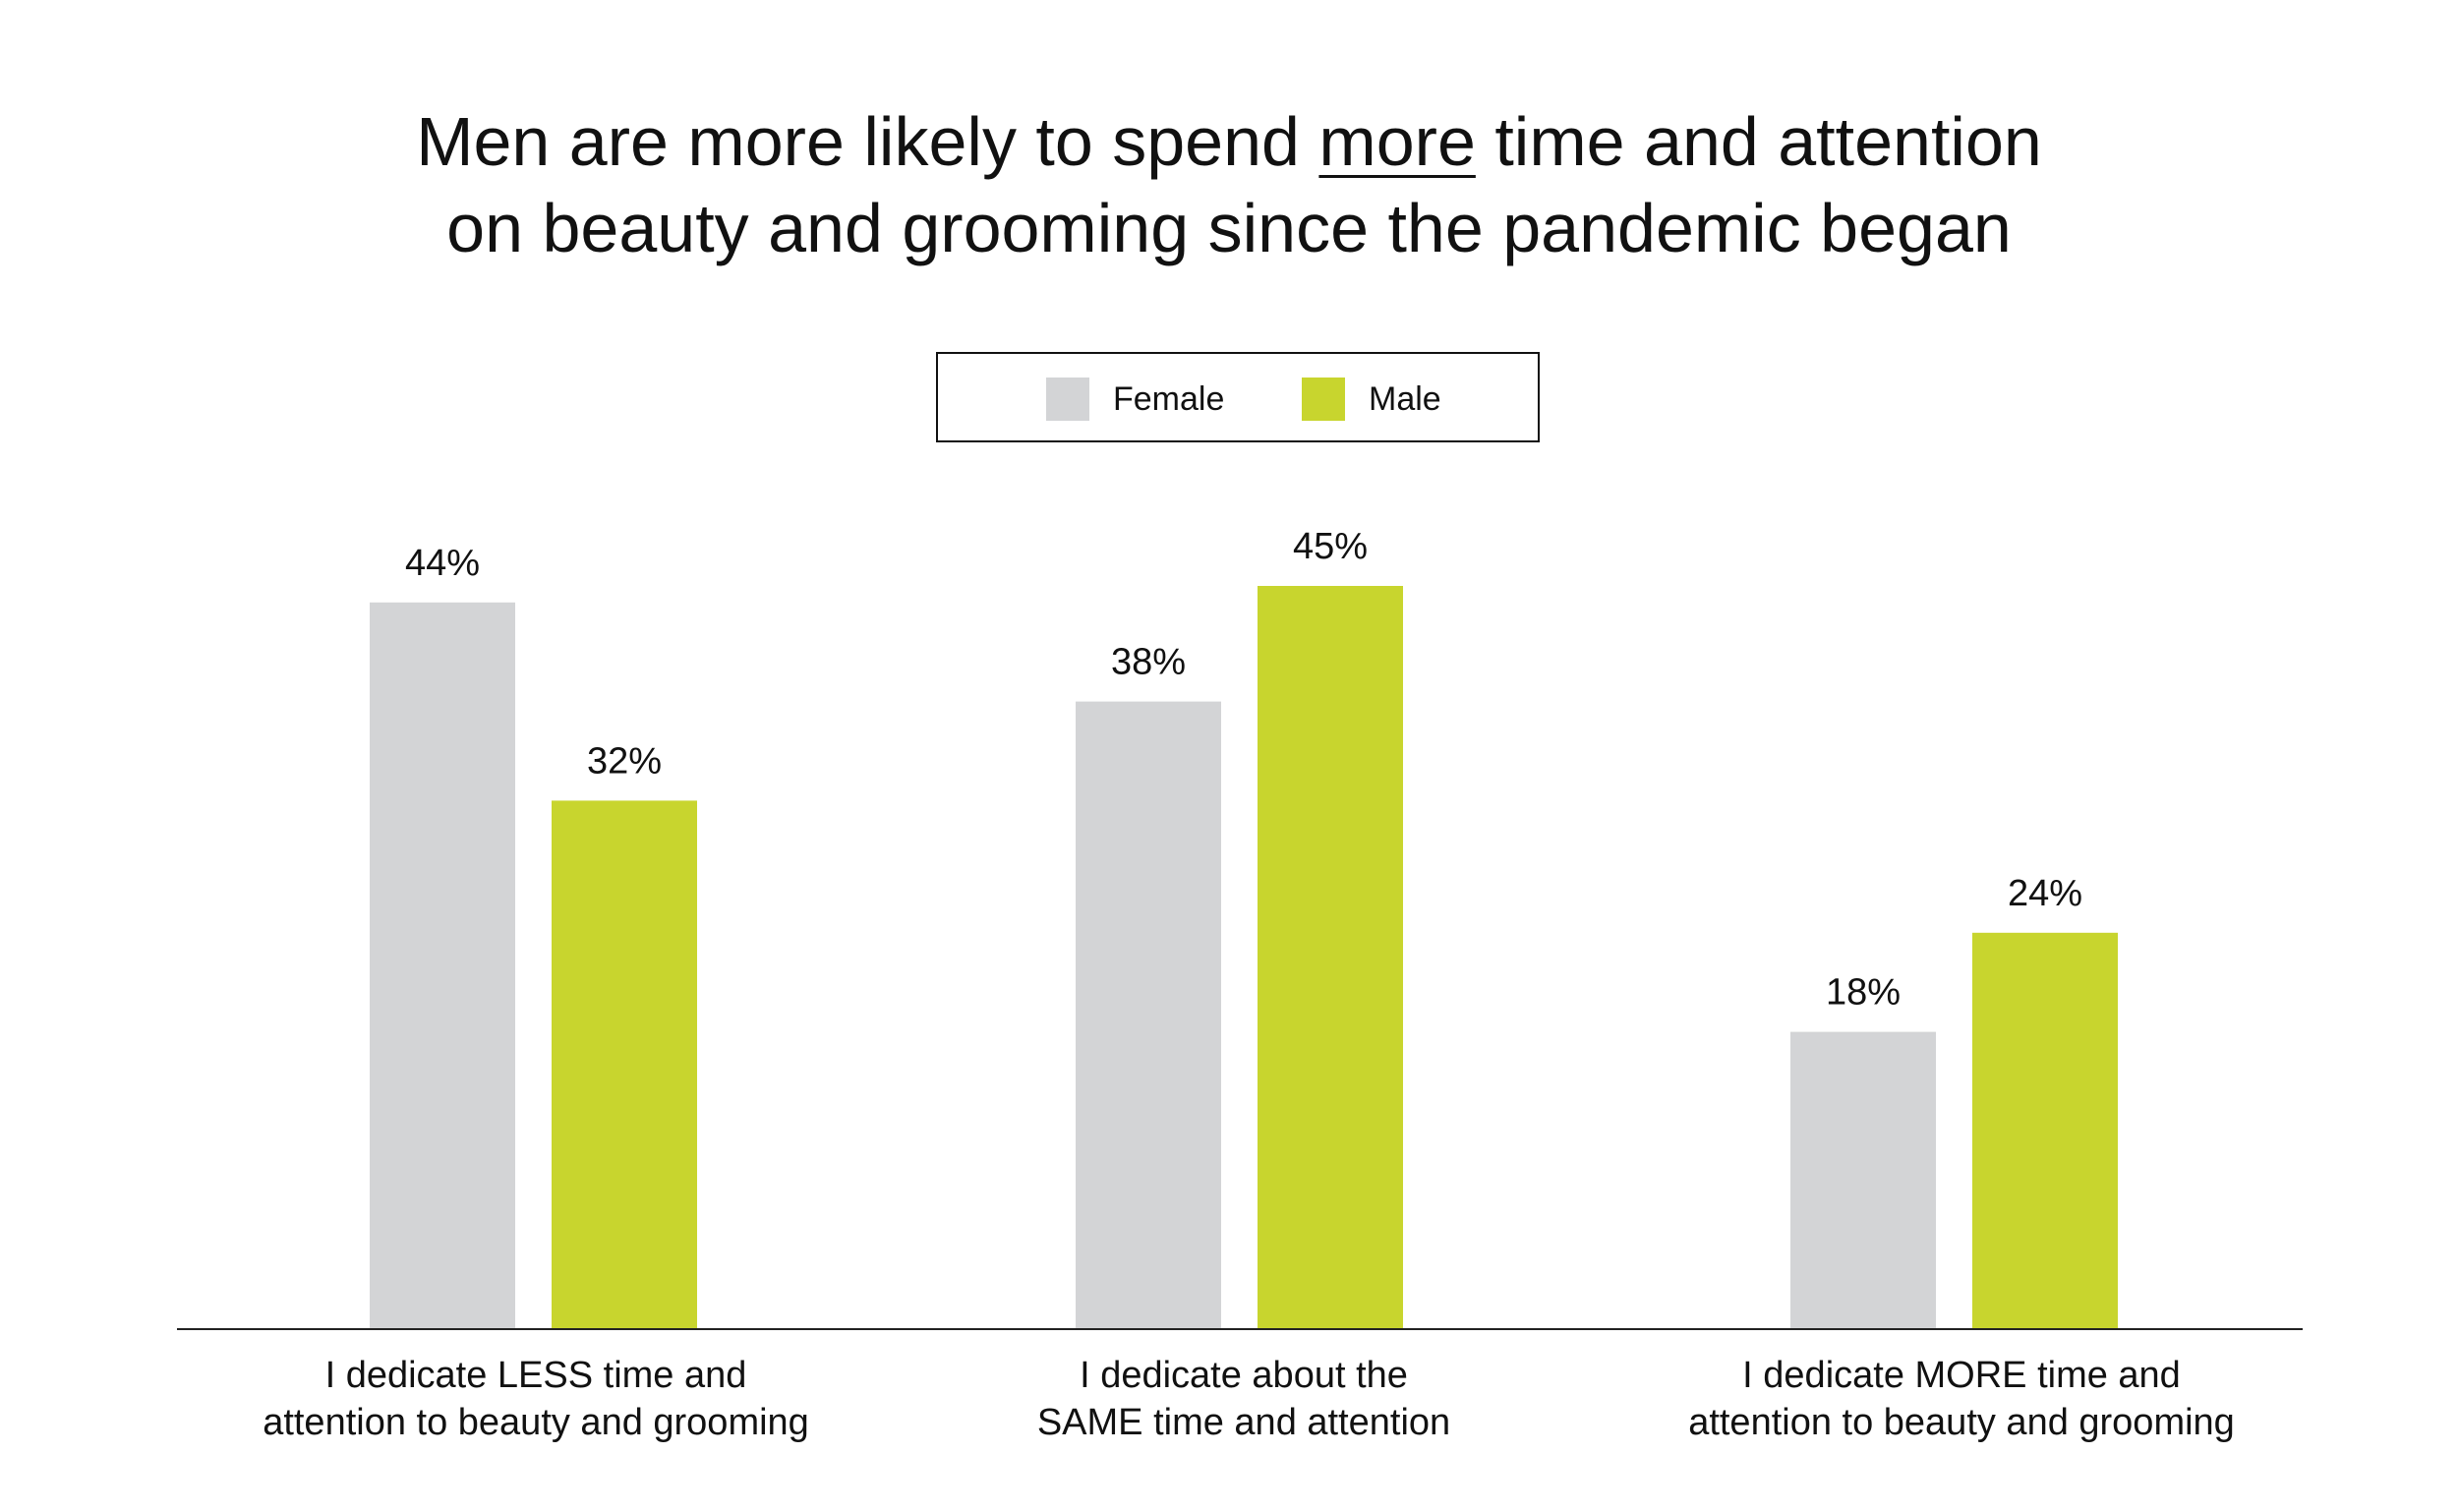 The width and height of the screenshot is (2458, 1512). Describe the element at coordinates (1397, 141) in the screenshot. I see `title-emphasis: more` at that location.